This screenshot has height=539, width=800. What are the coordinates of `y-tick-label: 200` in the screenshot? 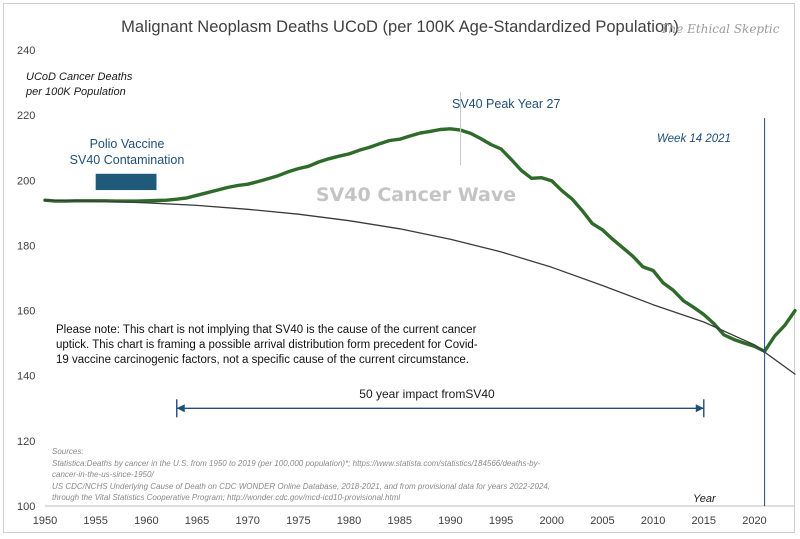 It's located at (26, 181).